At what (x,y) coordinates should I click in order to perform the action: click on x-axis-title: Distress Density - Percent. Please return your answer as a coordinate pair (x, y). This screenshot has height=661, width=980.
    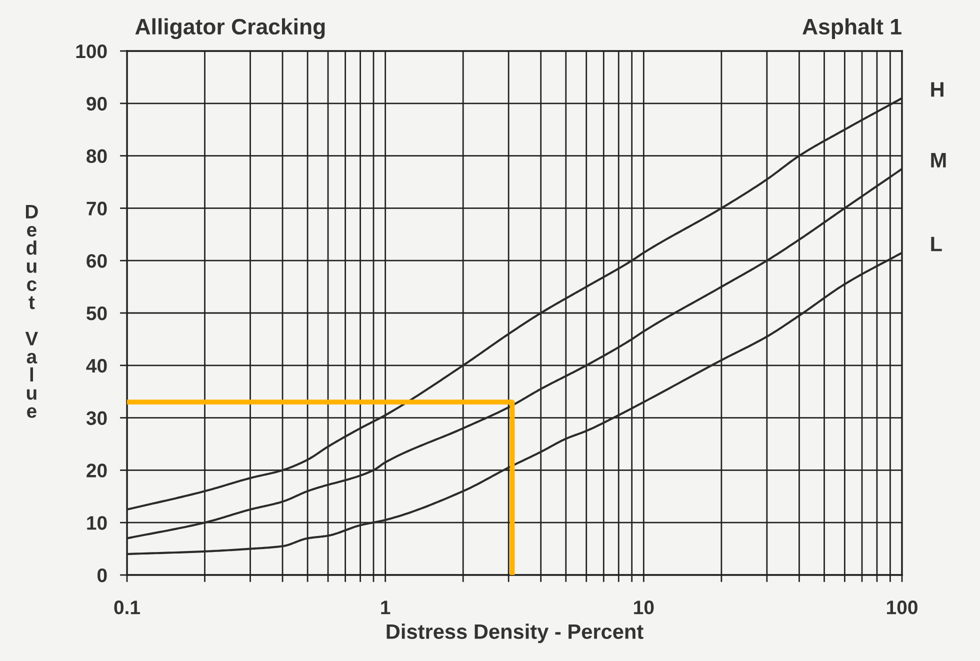
    Looking at the image, I should click on (515, 634).